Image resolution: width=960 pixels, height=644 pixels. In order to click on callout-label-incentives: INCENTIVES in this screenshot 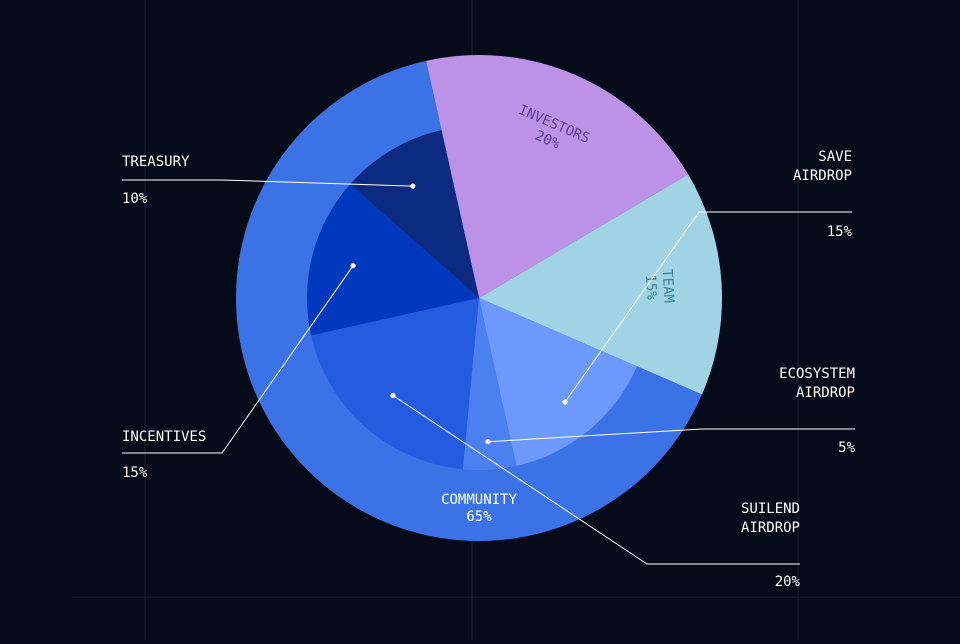, I will do `click(164, 437)`.